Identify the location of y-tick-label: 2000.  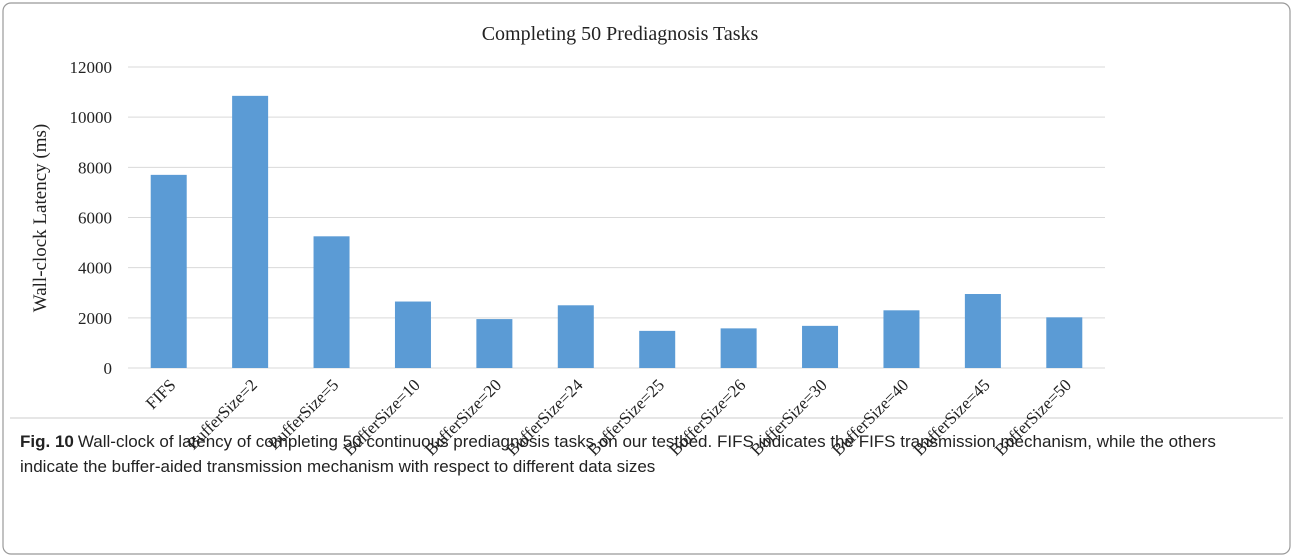
(95, 318).